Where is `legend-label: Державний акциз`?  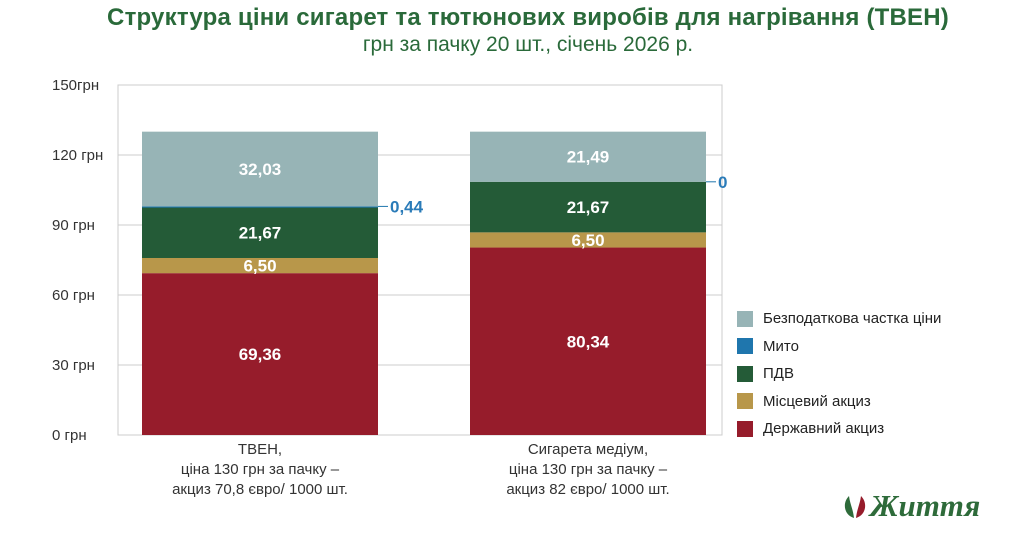 legend-label: Державний акциз is located at coordinates (824, 429).